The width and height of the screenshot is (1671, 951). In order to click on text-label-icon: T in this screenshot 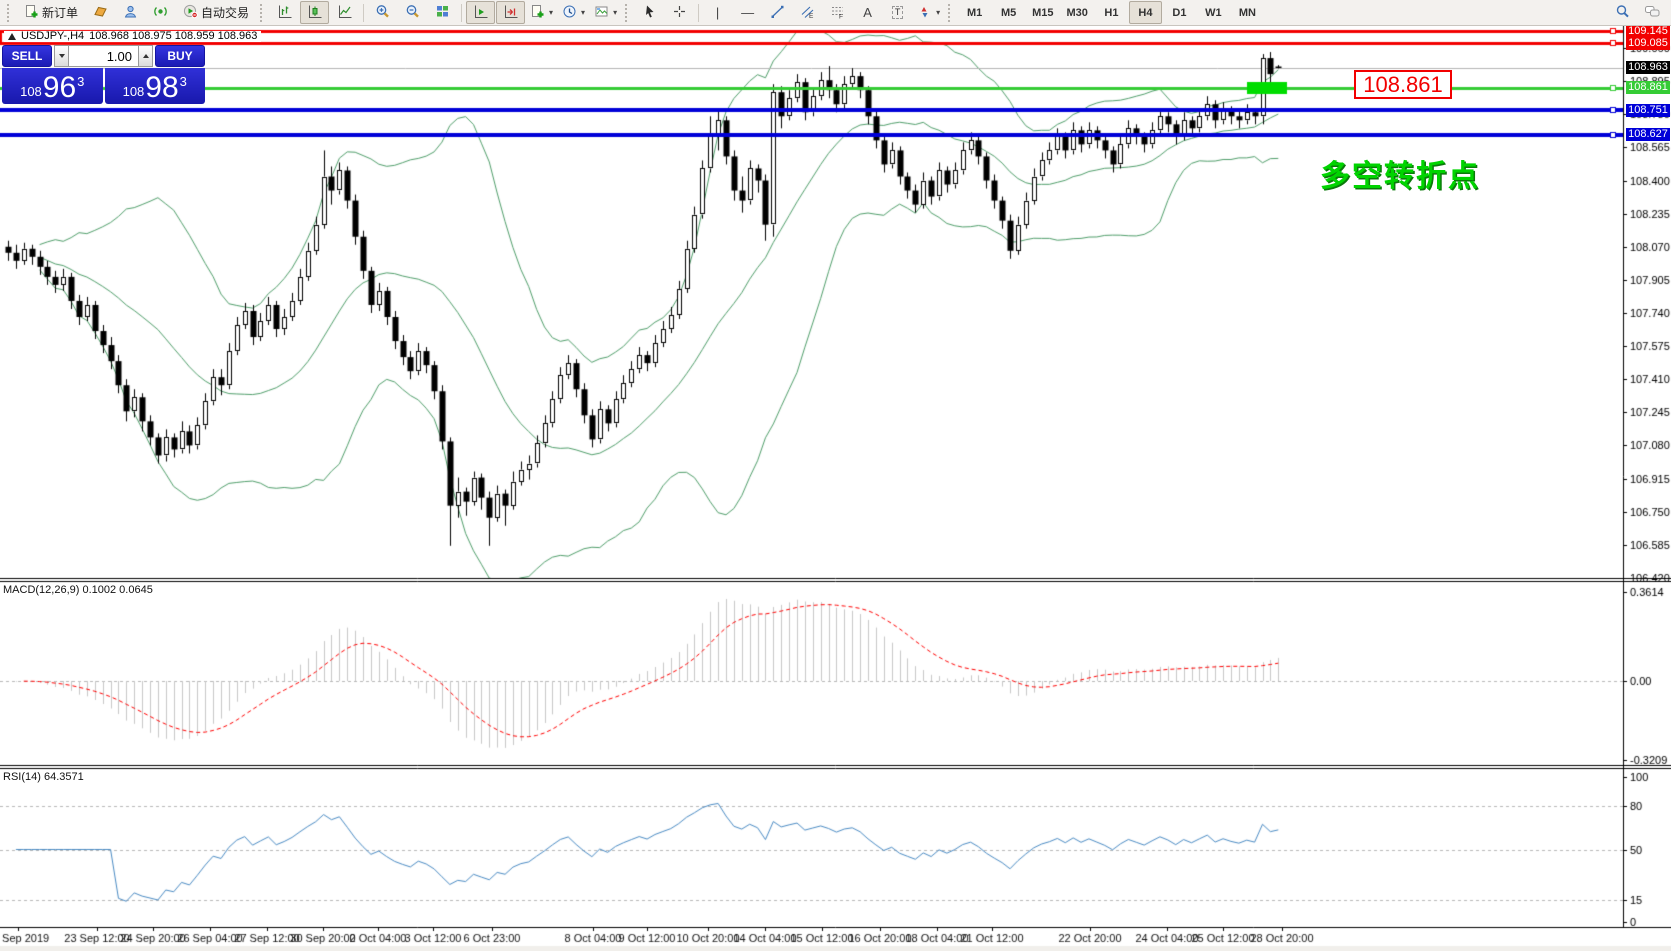, I will do `click(897, 12)`.